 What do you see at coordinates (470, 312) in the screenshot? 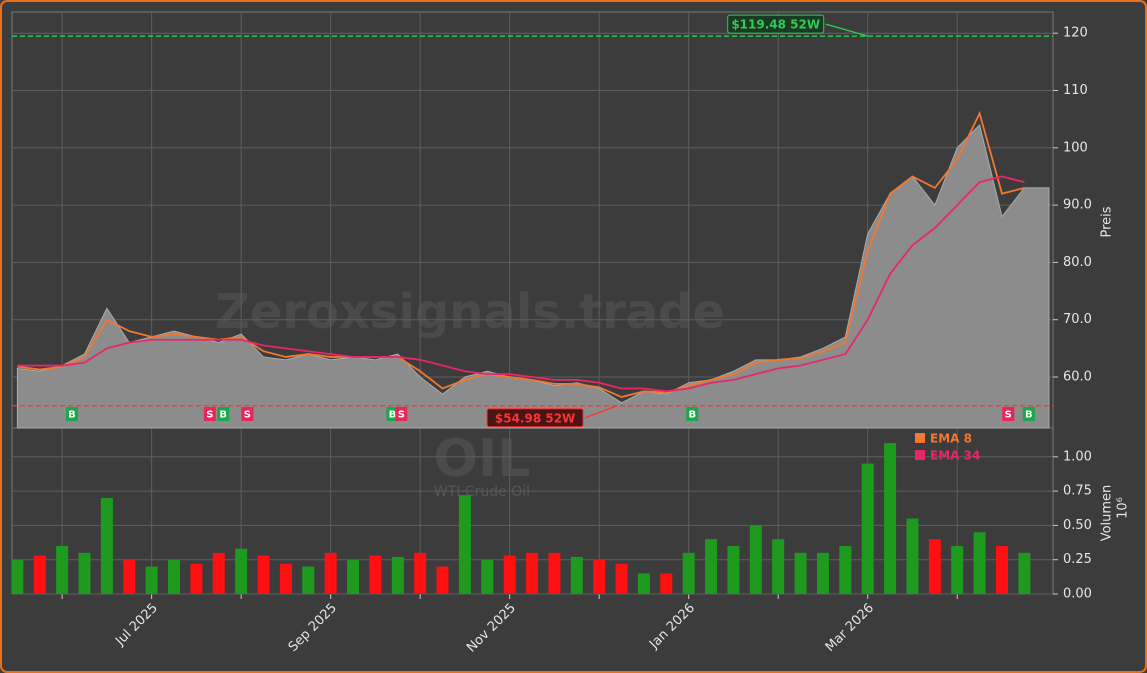
I see `watermark: Zeroxsignals.trade` at bounding box center [470, 312].